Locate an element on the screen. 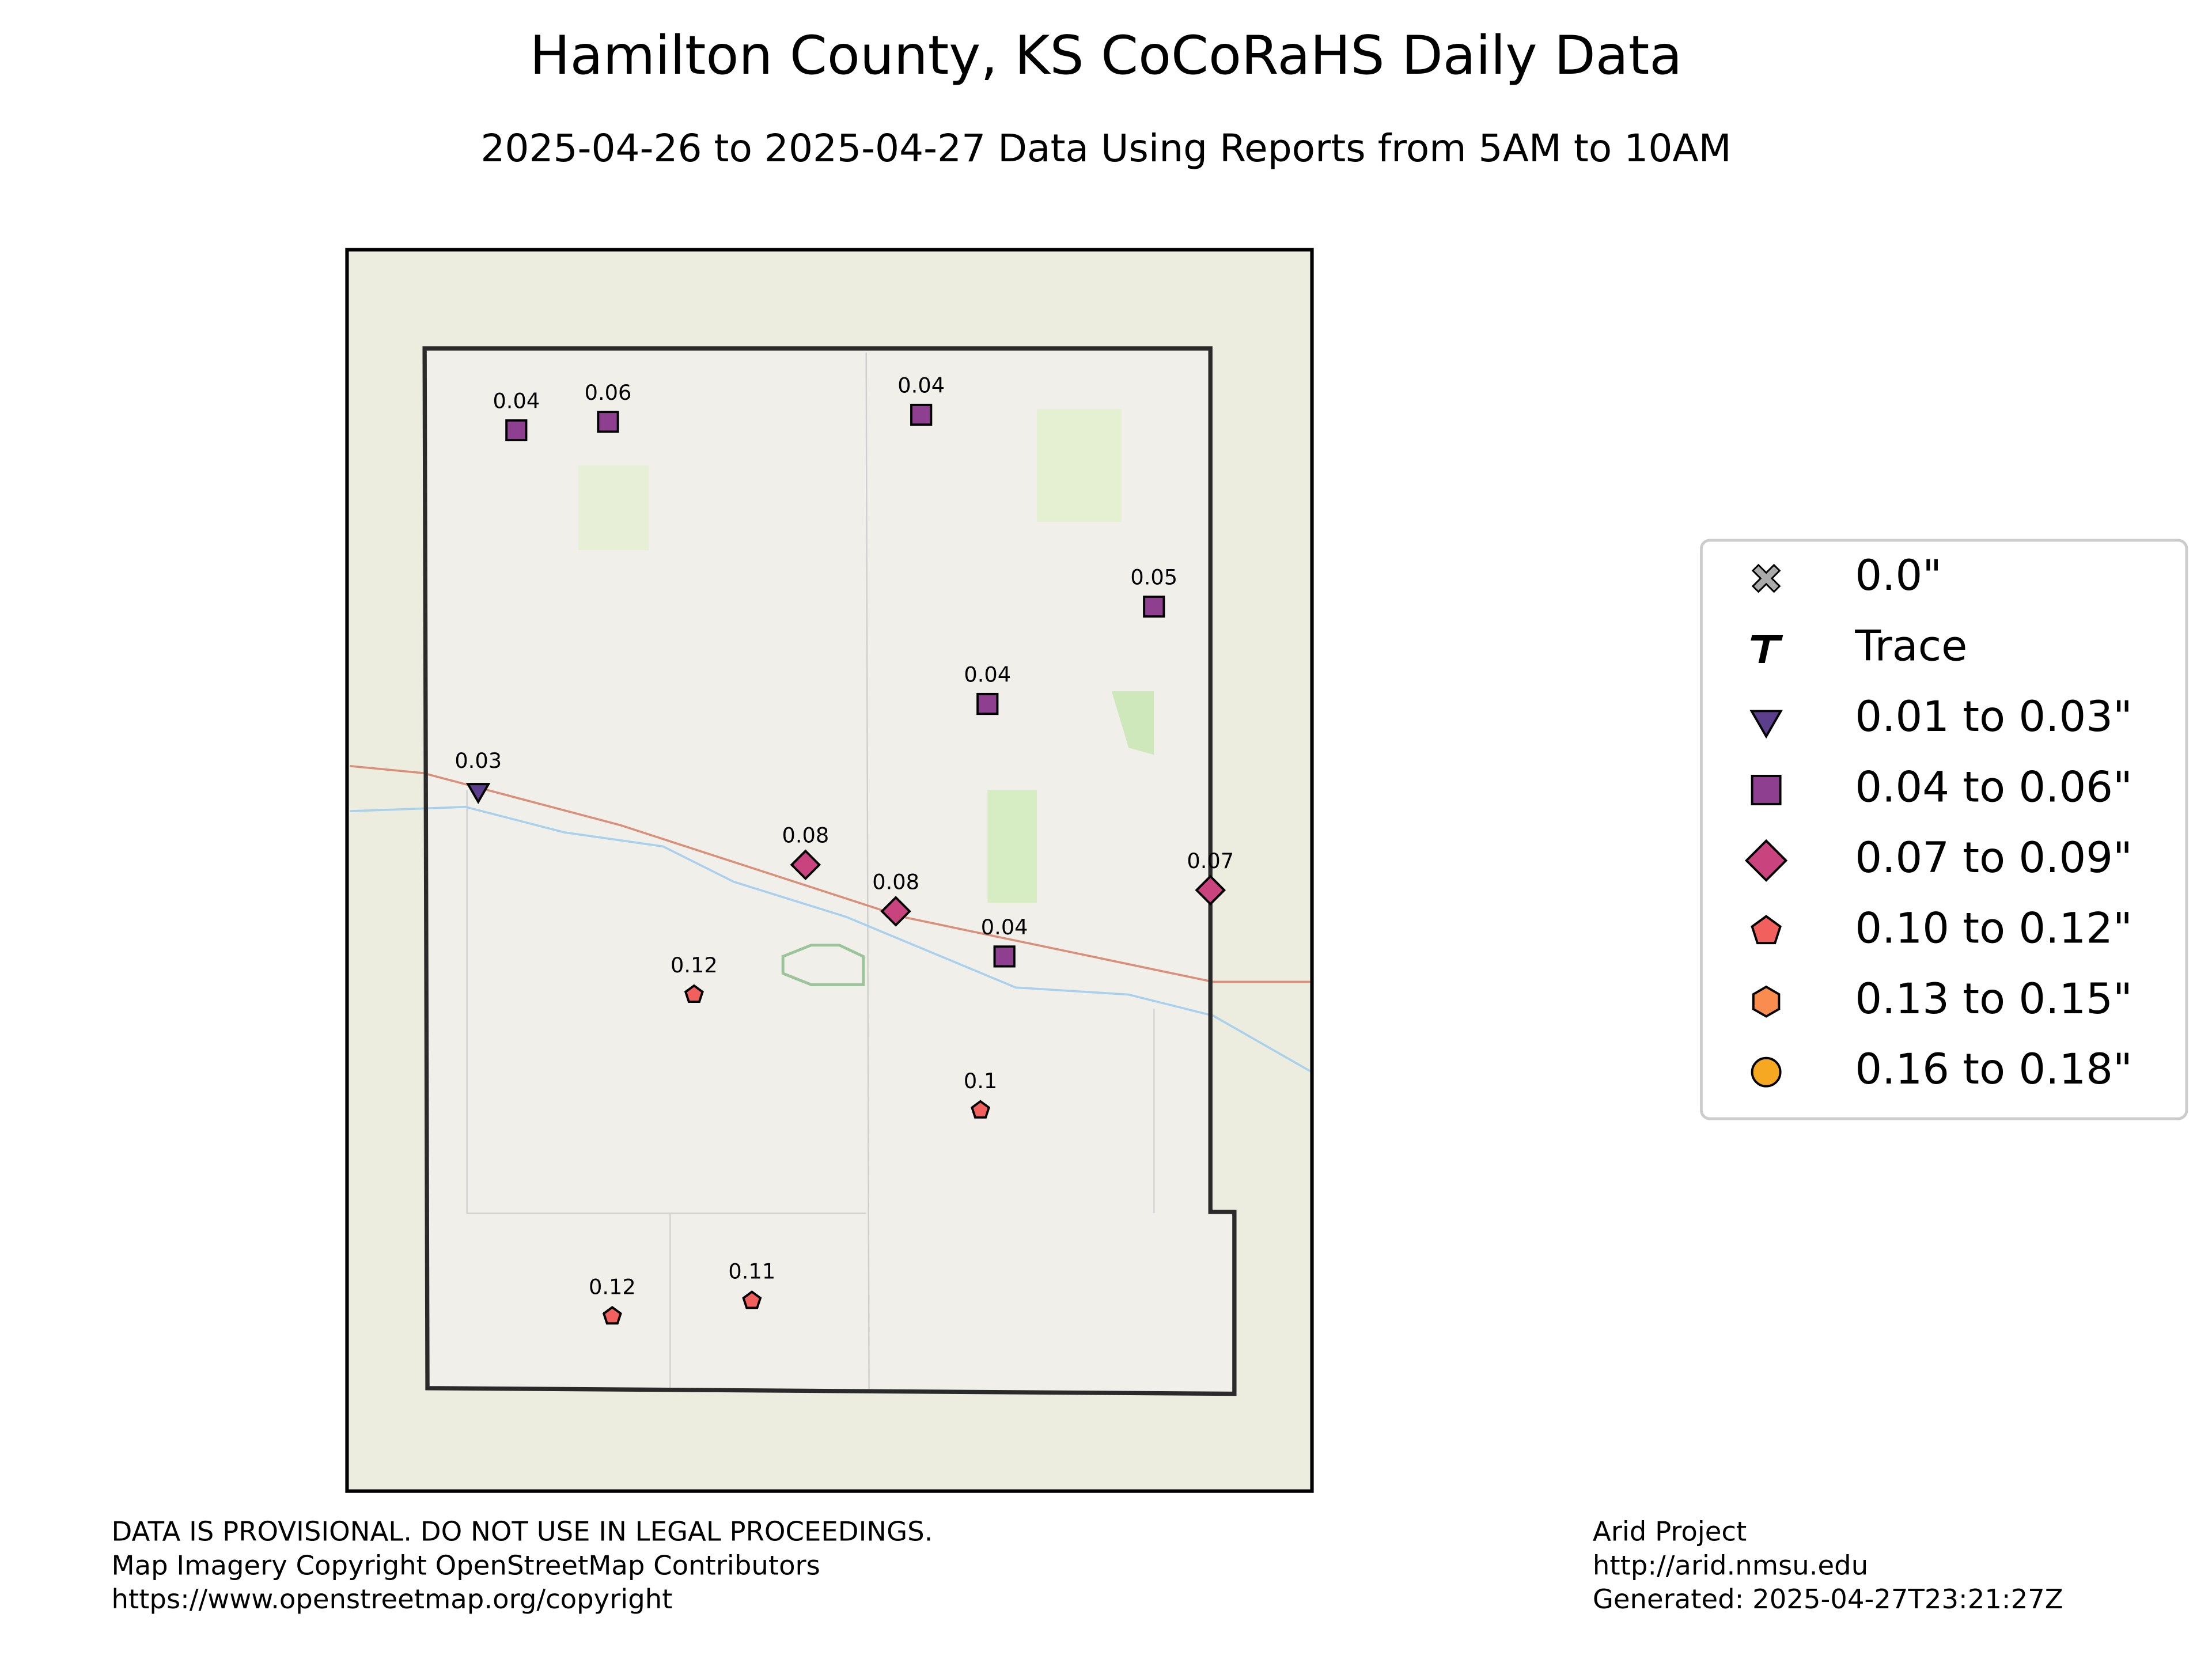  highway is located at coordinates (831, 873).